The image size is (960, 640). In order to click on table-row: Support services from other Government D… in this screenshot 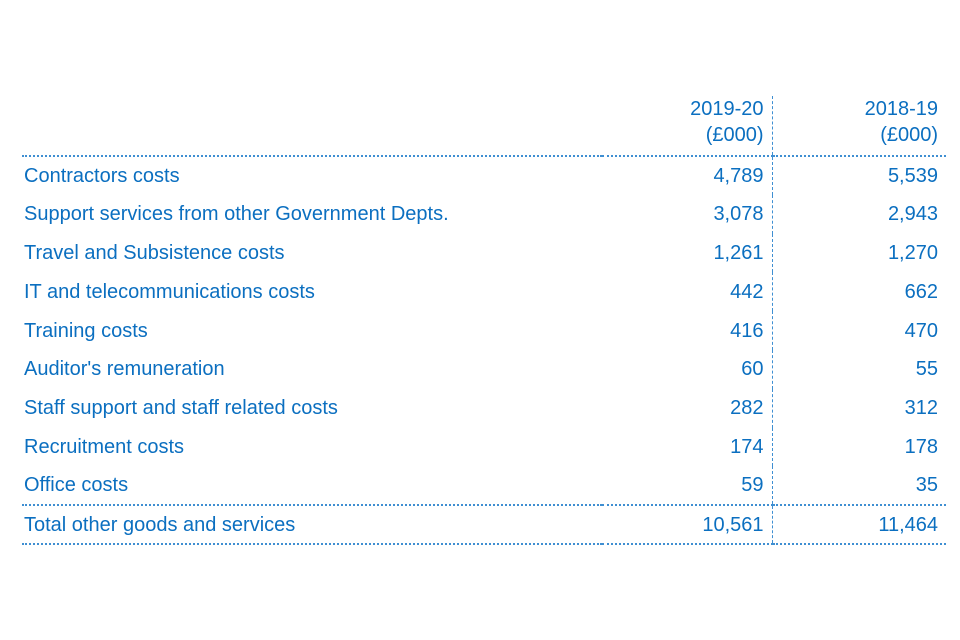, I will do `click(484, 214)`.